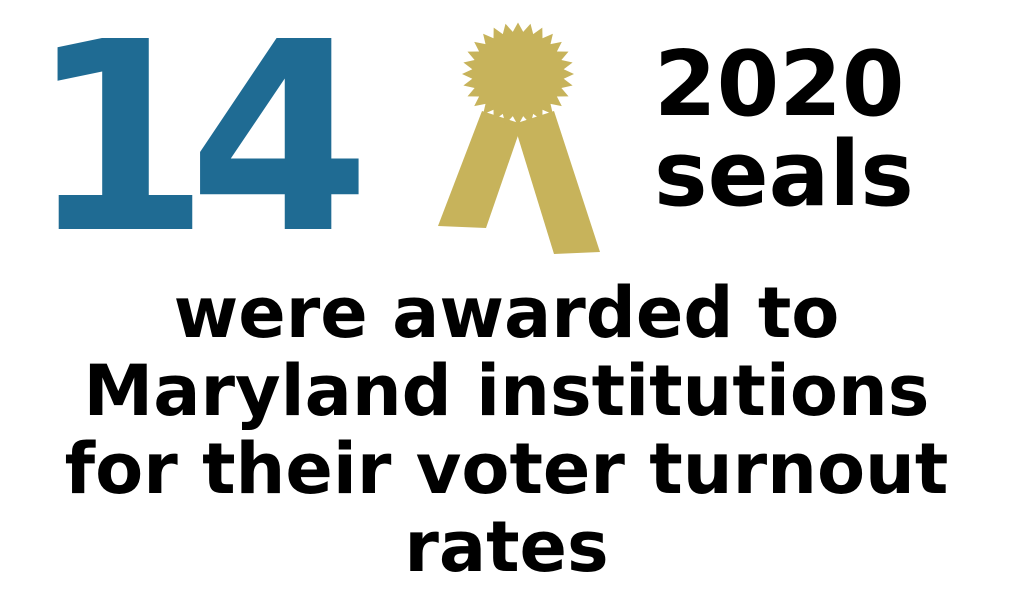  I want to click on award-ribbon-icon, so click(518, 138).